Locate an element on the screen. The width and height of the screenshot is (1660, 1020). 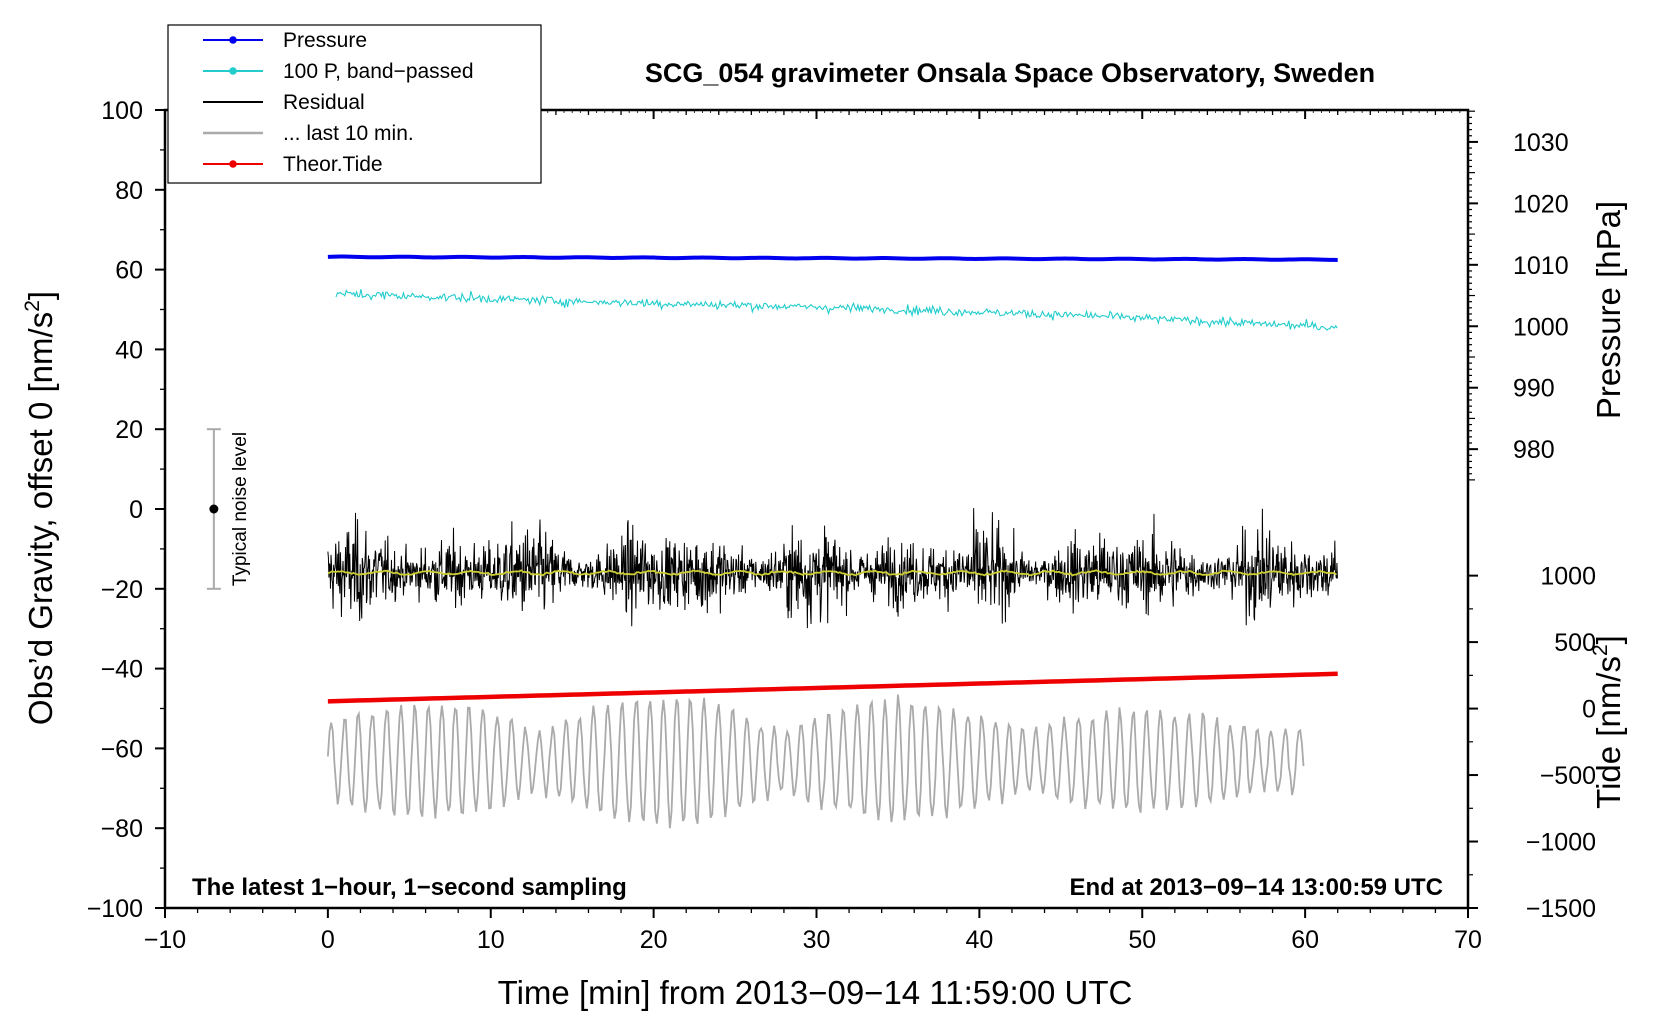
y-tick-label: −40 is located at coordinates (122, 670).